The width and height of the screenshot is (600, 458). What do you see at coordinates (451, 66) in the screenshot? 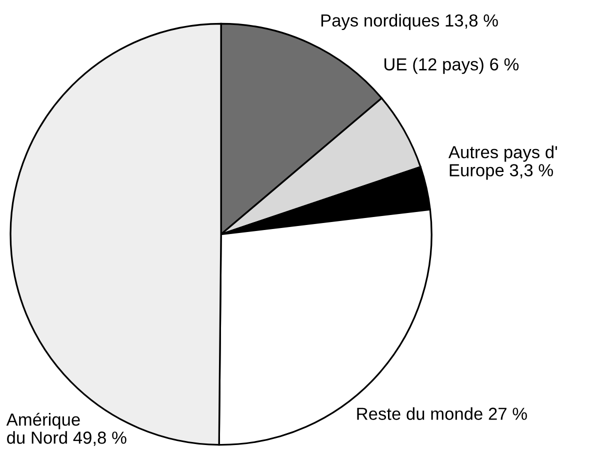
I see `slice-label: UE (12 pays) 6 %` at bounding box center [451, 66].